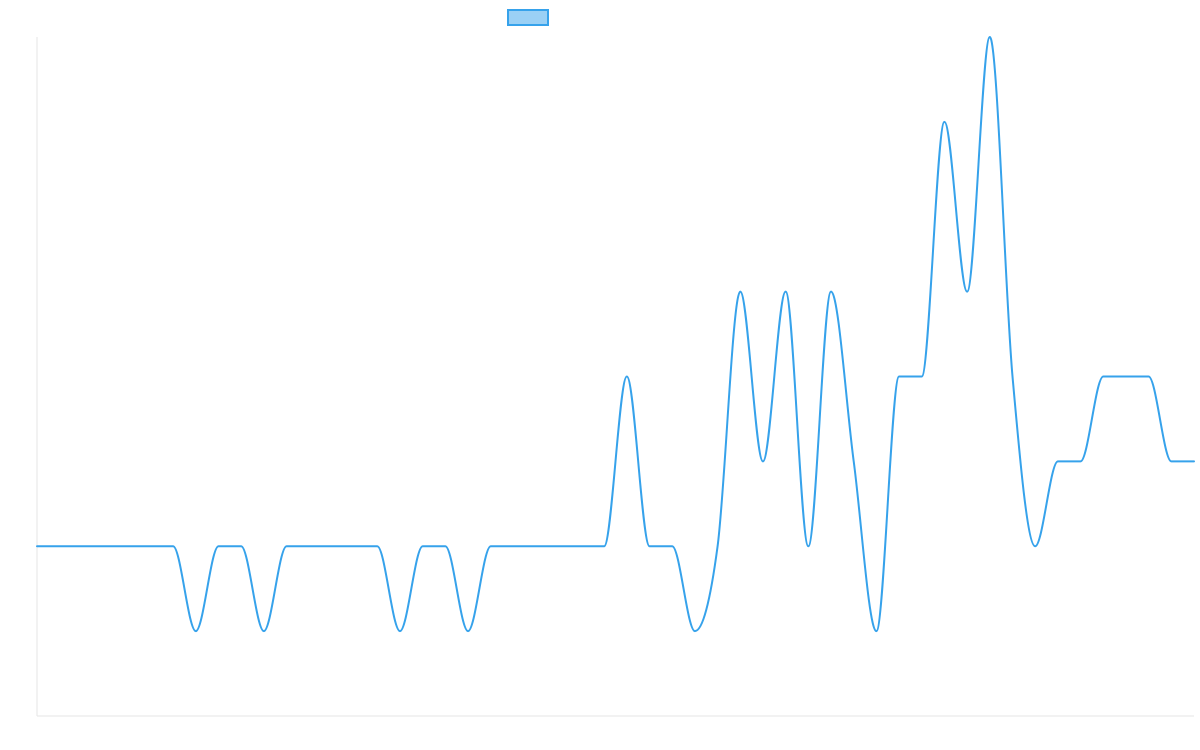  I want to click on legend, so click(528, 17).